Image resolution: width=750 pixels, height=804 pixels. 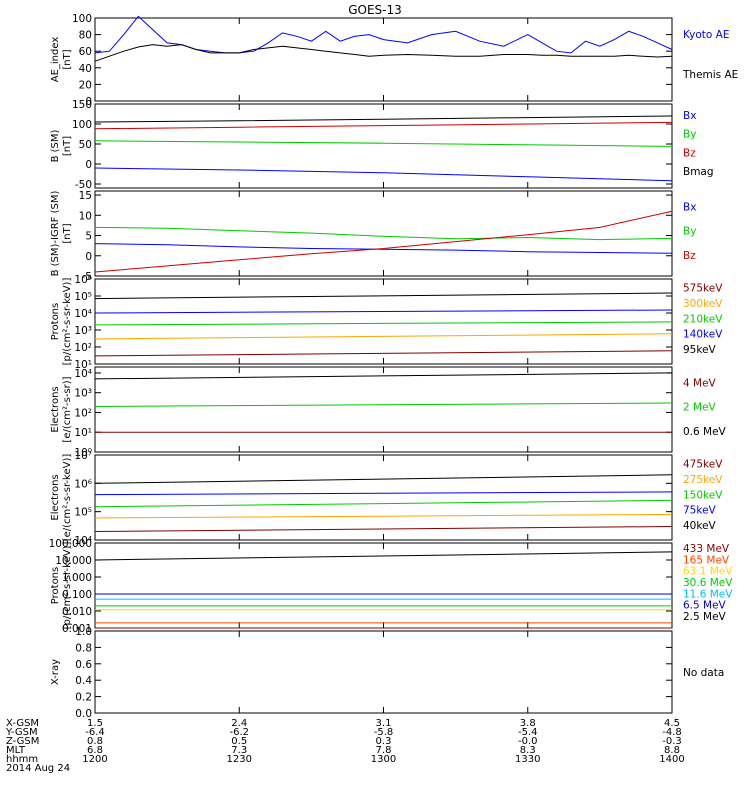 I want to click on series-line-2-mev, so click(x=383, y=404).